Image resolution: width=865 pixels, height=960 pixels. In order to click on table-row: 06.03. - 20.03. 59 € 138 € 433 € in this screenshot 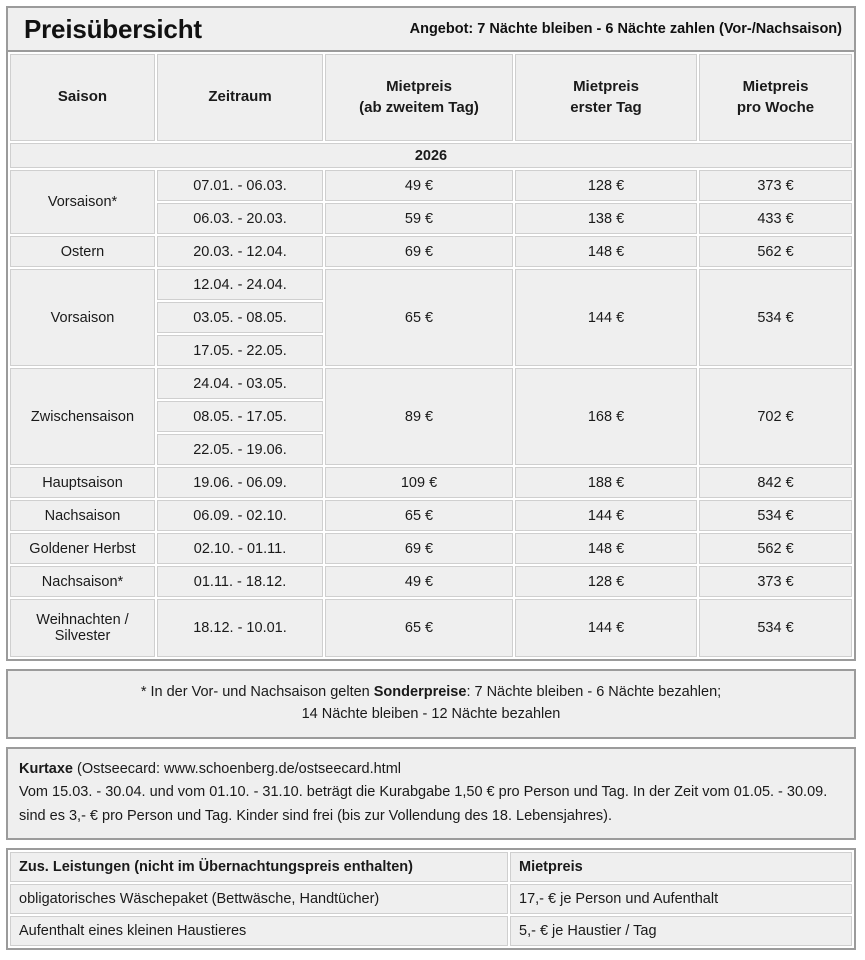, I will do `click(431, 218)`.